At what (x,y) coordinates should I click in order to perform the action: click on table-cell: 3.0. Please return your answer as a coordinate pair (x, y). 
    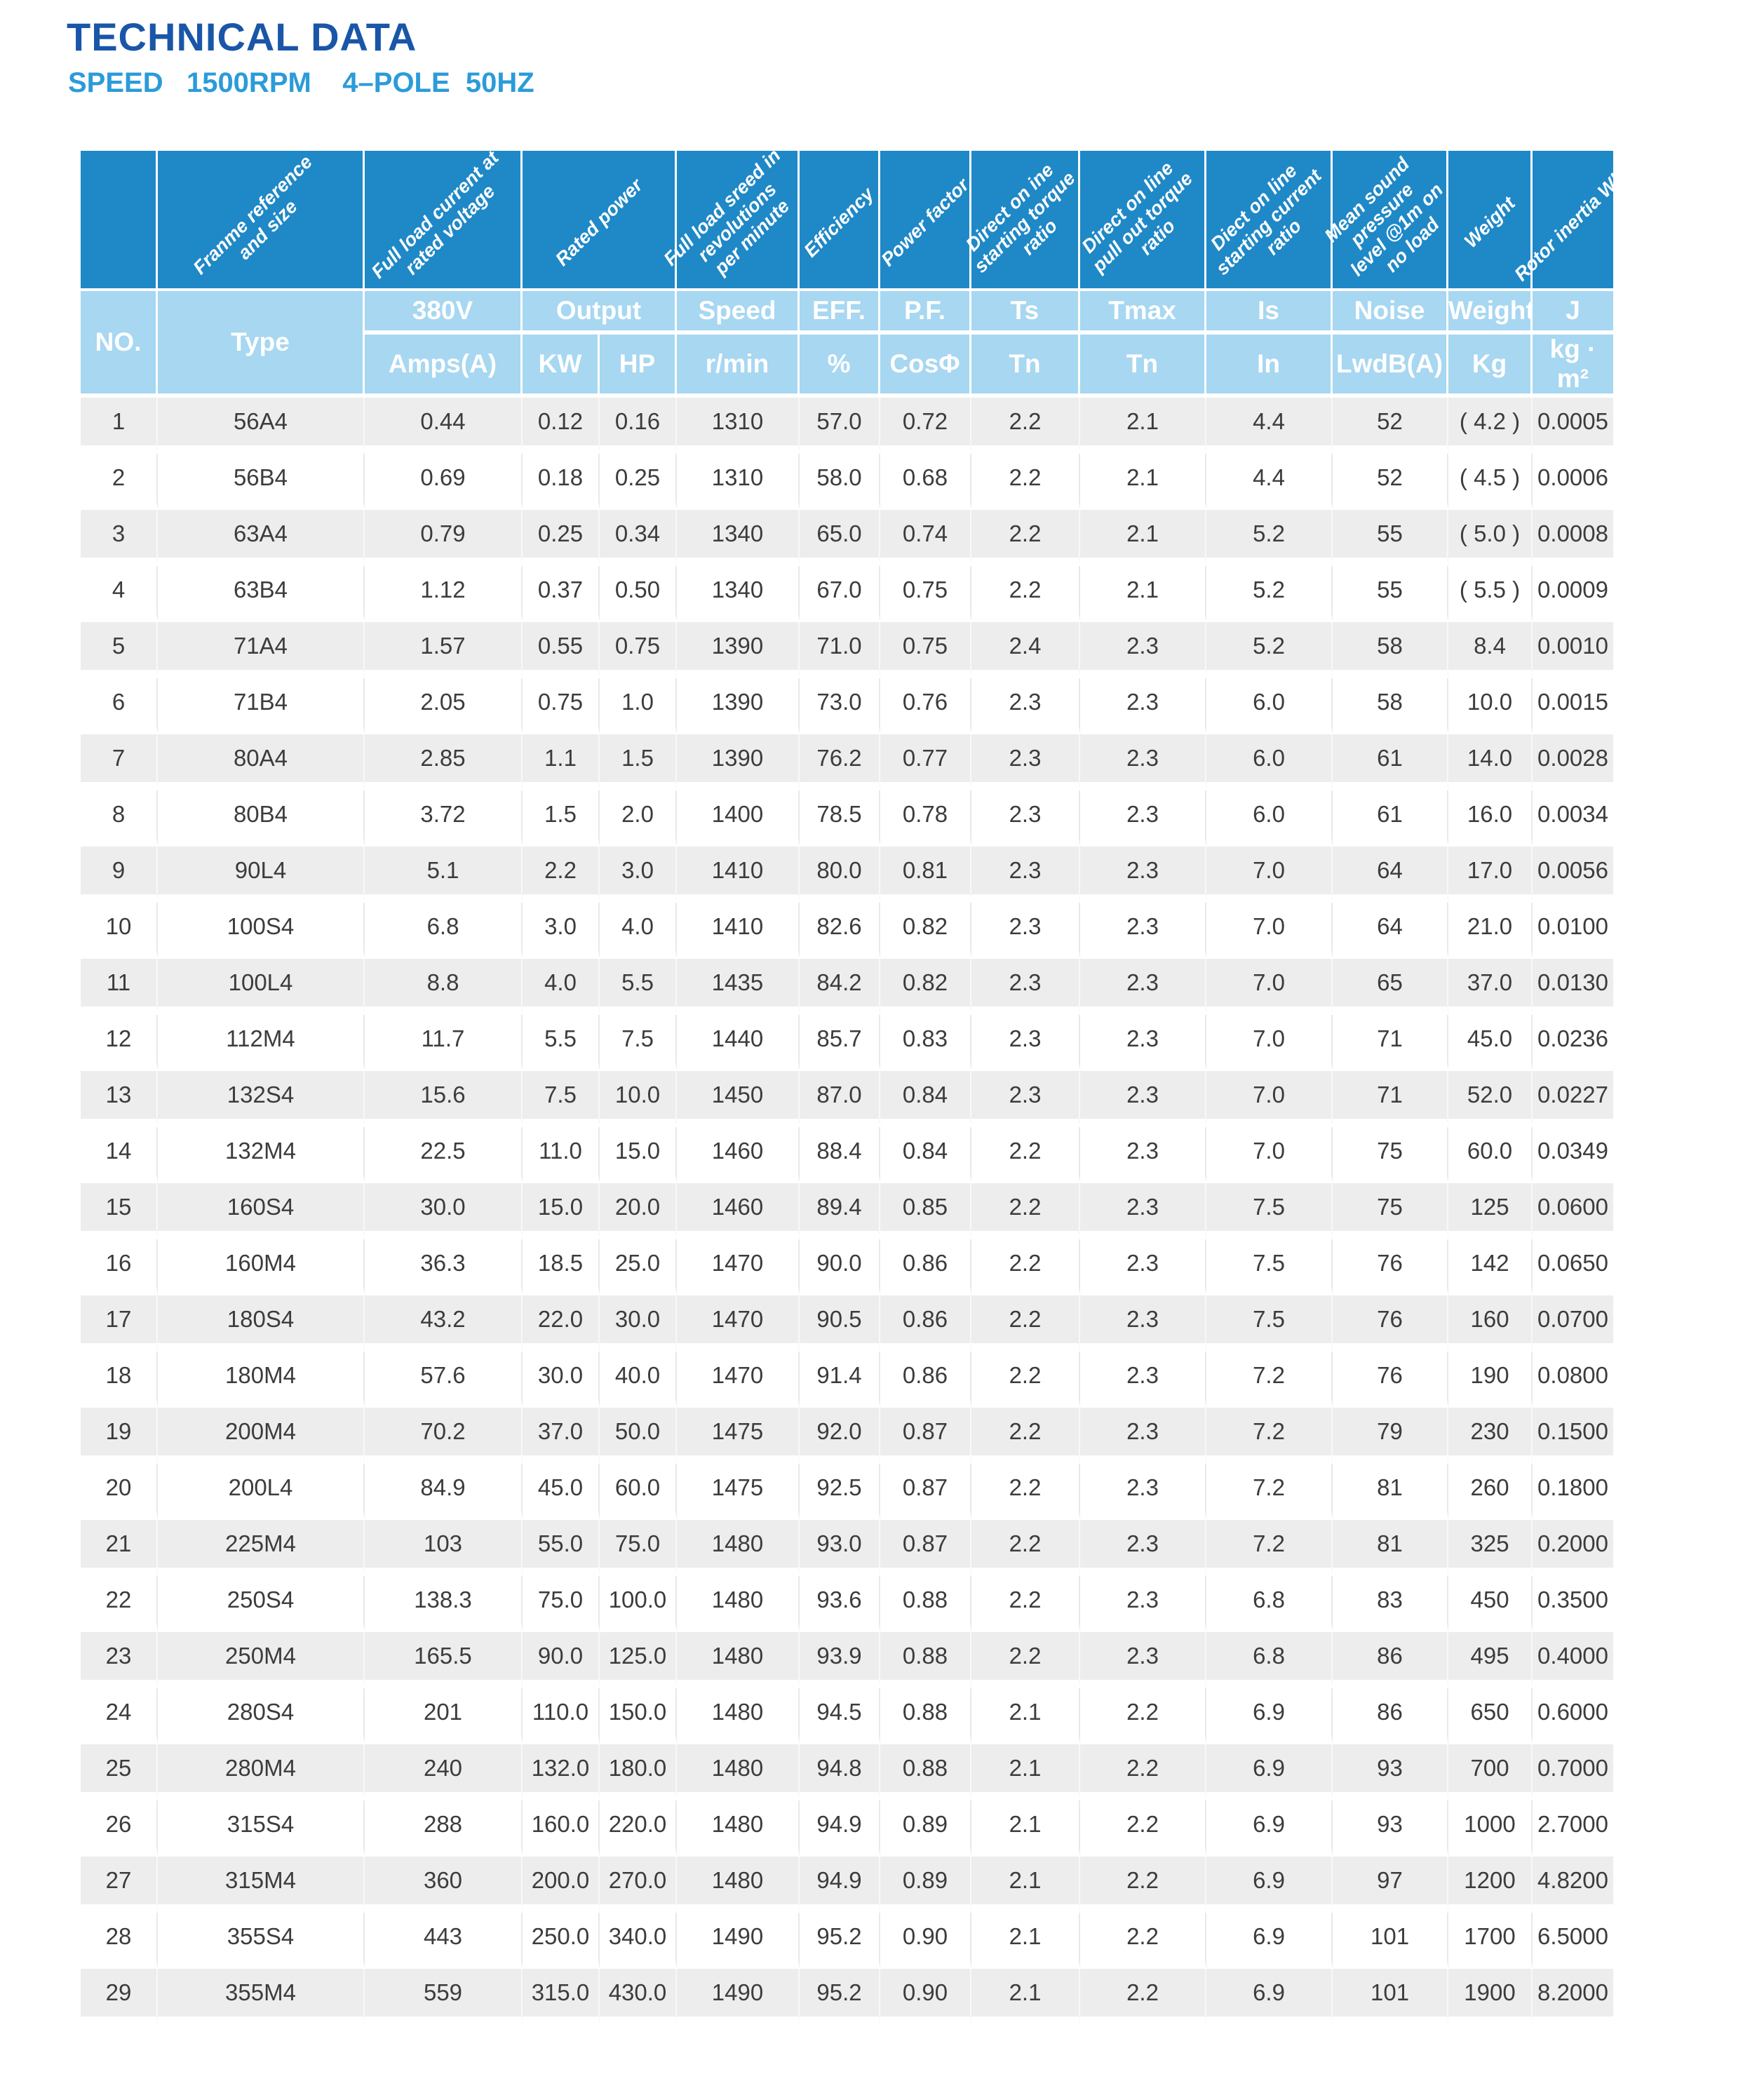
    Looking at the image, I should click on (639, 875).